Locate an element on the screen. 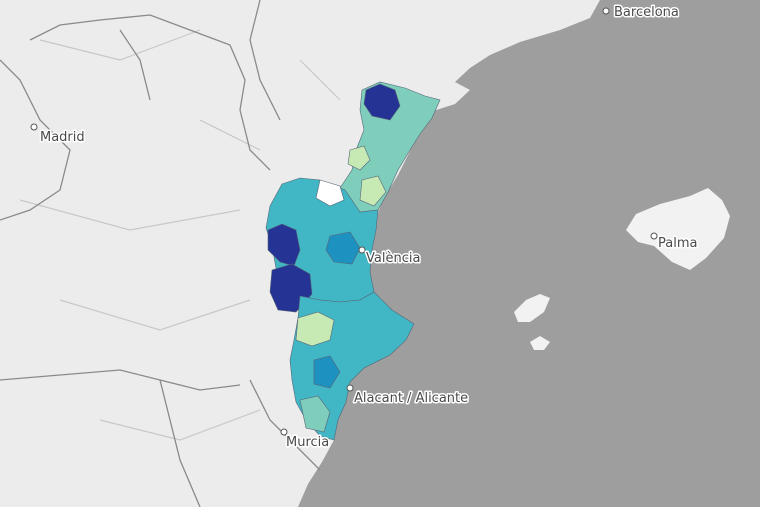 Image resolution: width=760 pixels, height=507 pixels. city-murcia: Murcia is located at coordinates (305, 440).